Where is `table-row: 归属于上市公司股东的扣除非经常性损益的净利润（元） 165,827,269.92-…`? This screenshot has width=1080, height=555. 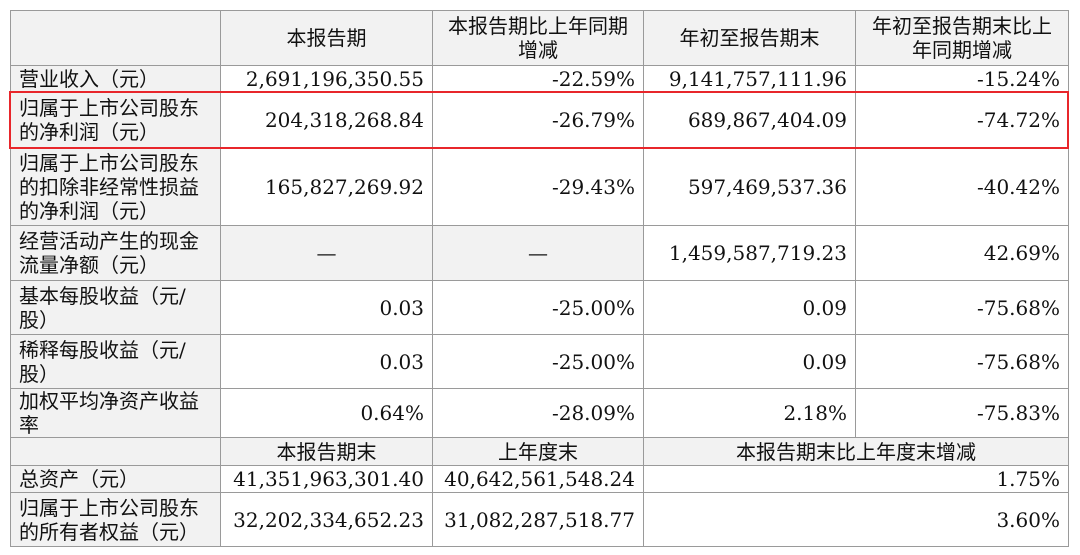
table-row: 归属于上市公司股东的扣除非经常性损益的净利润（元） 165,827,269.92-… is located at coordinates (539, 186).